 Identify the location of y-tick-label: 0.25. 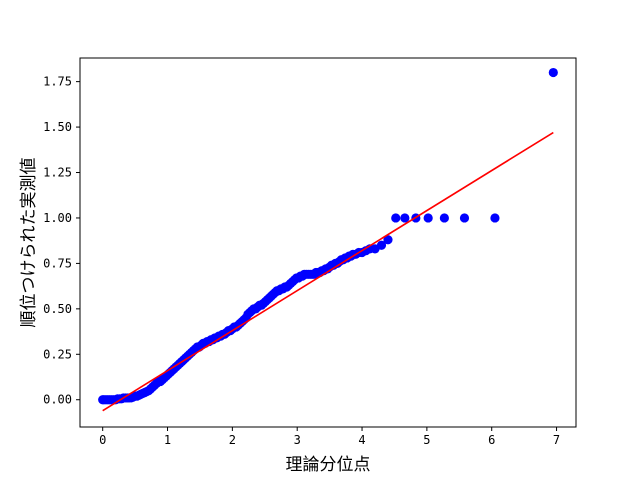
(57, 354).